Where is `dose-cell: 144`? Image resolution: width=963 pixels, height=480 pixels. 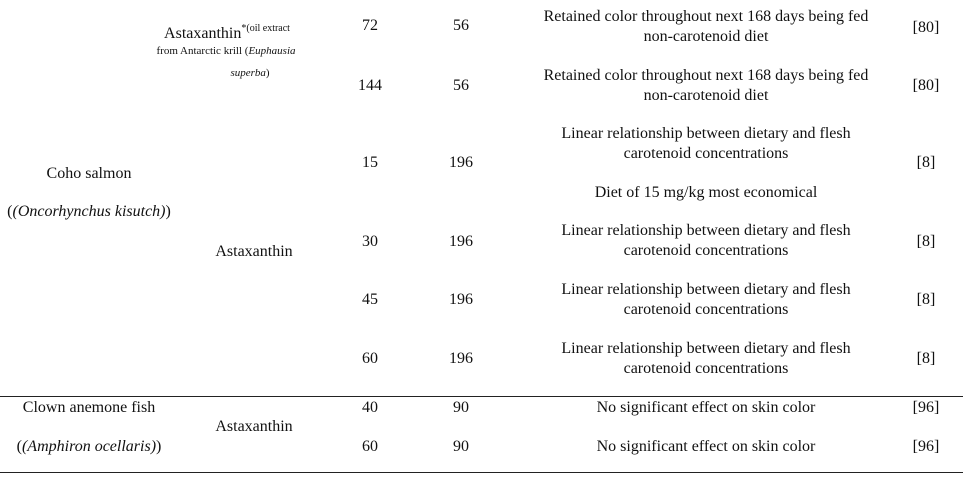
dose-cell: 144 is located at coordinates (370, 85).